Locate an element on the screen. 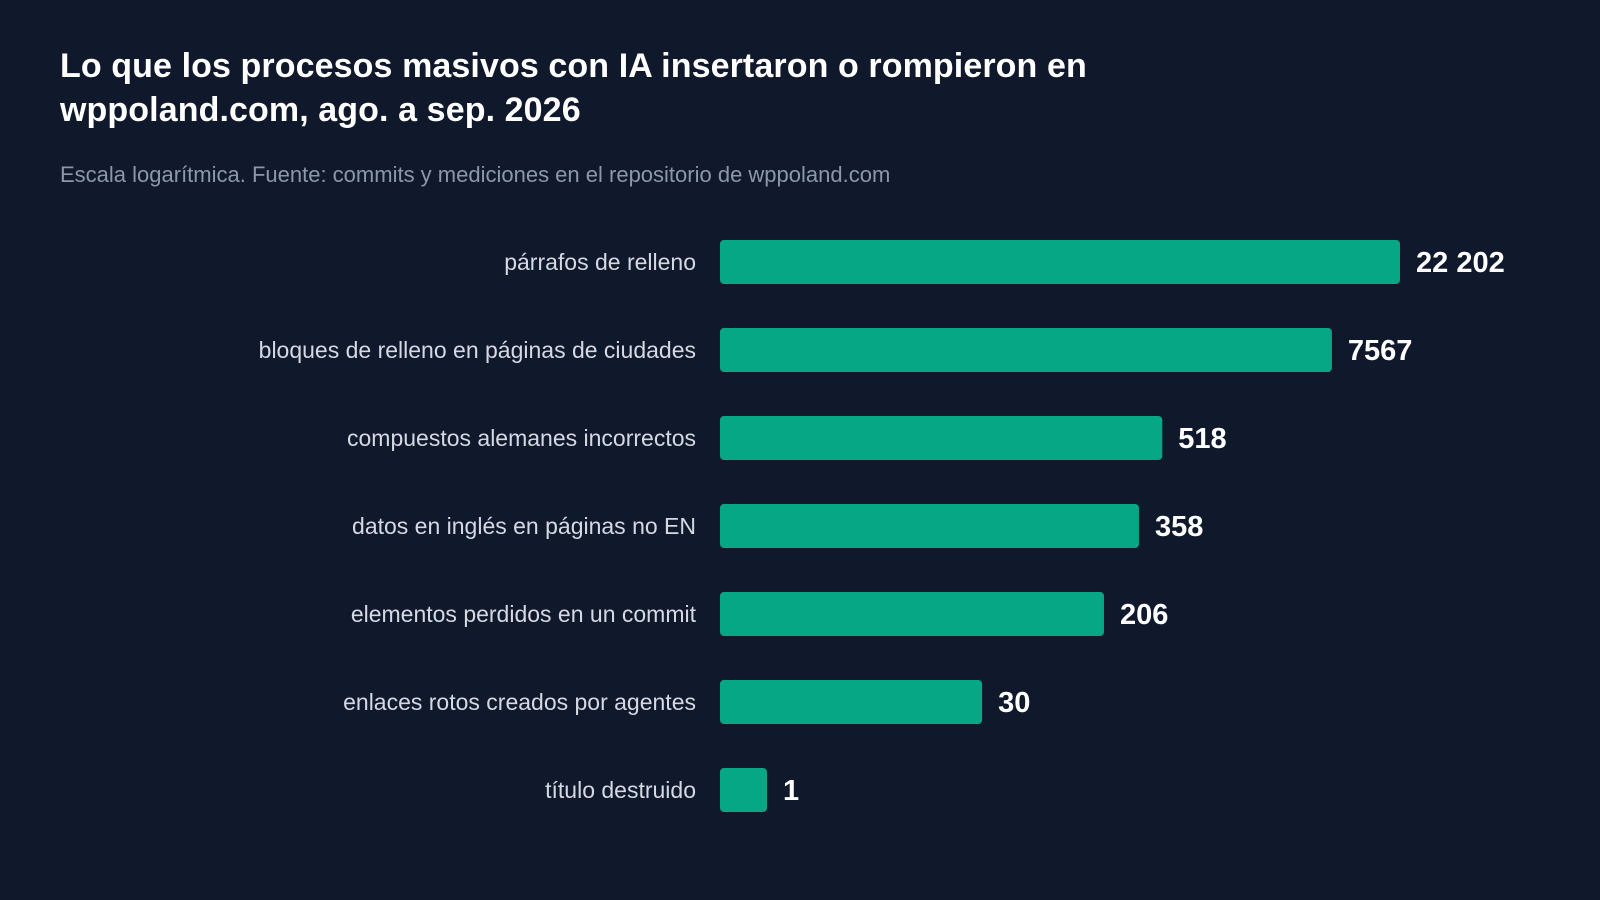  value-label: 206 is located at coordinates (1144, 615).